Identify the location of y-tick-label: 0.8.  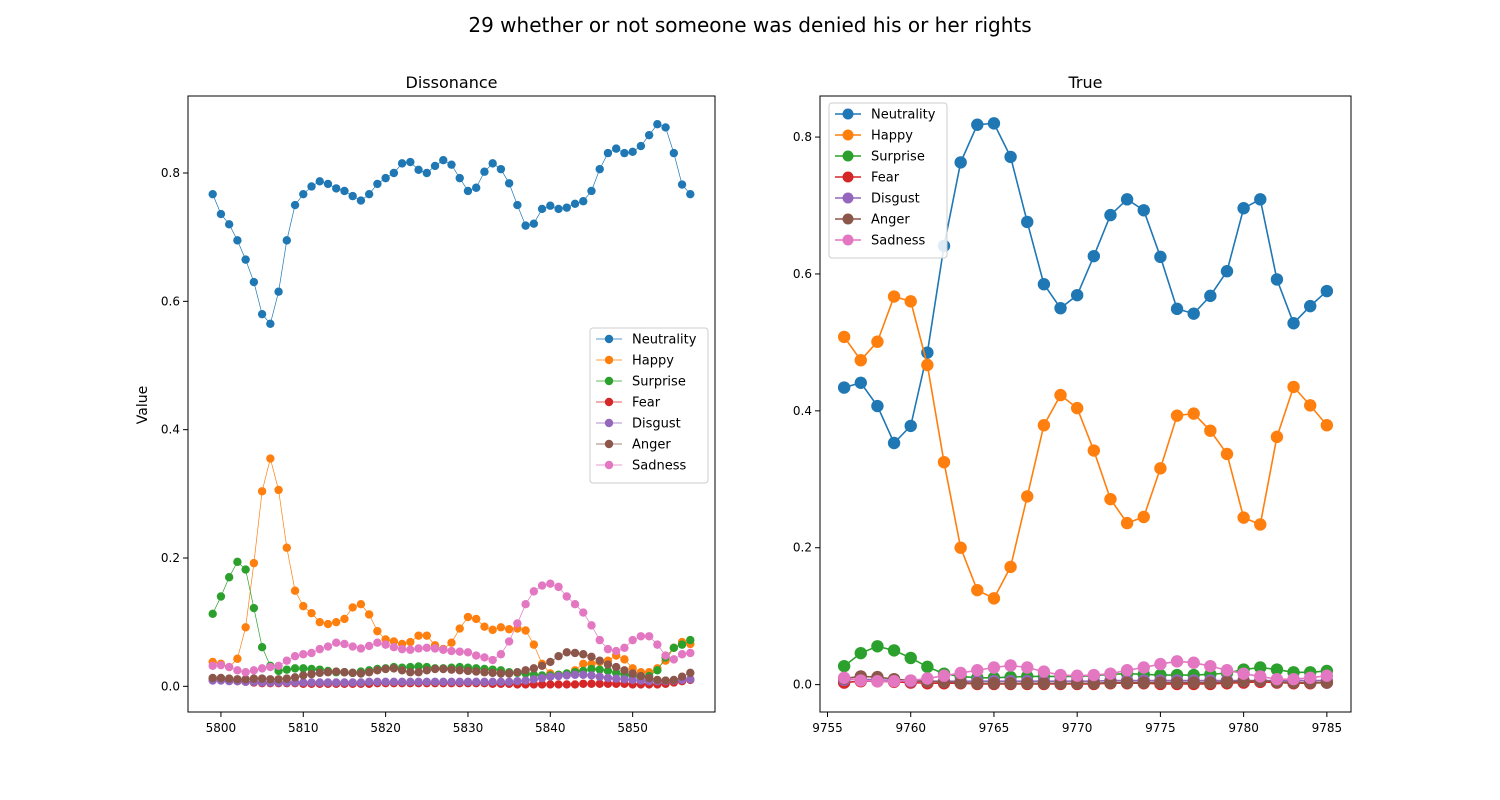
(170, 173).